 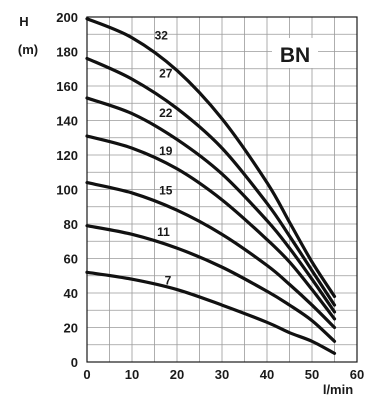 What do you see at coordinates (71, 224) in the screenshot?
I see `y-tick-label: 80` at bounding box center [71, 224].